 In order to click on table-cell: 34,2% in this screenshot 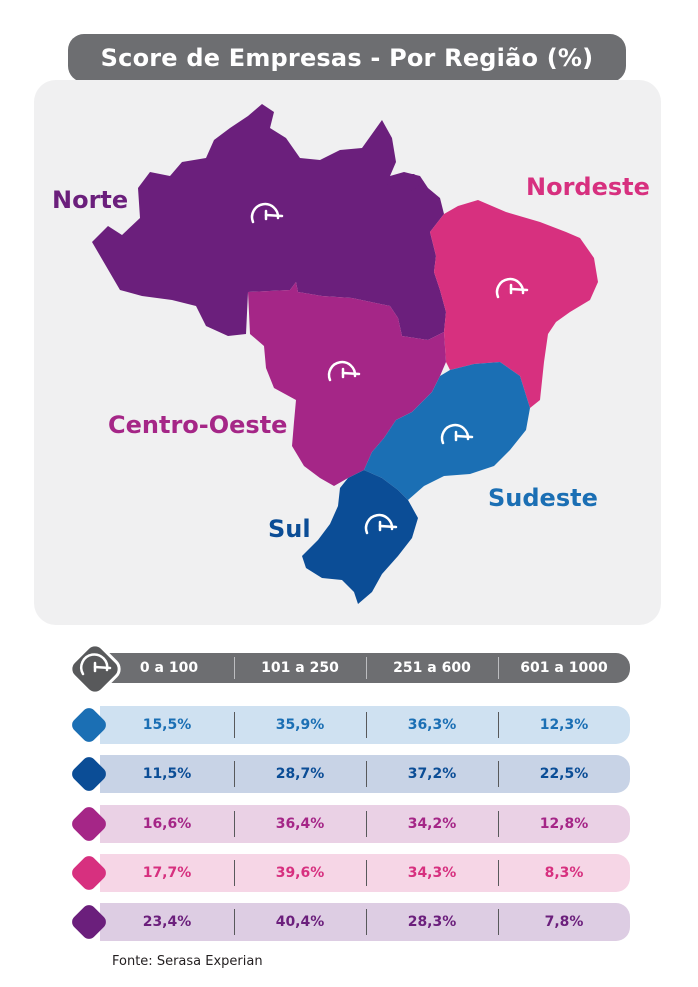, I will do `click(432, 824)`.